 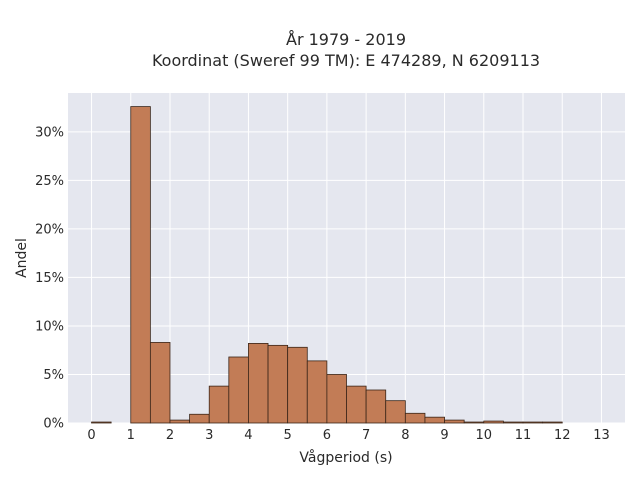 I want to click on y-tick-label: 25%, so click(x=49, y=181).